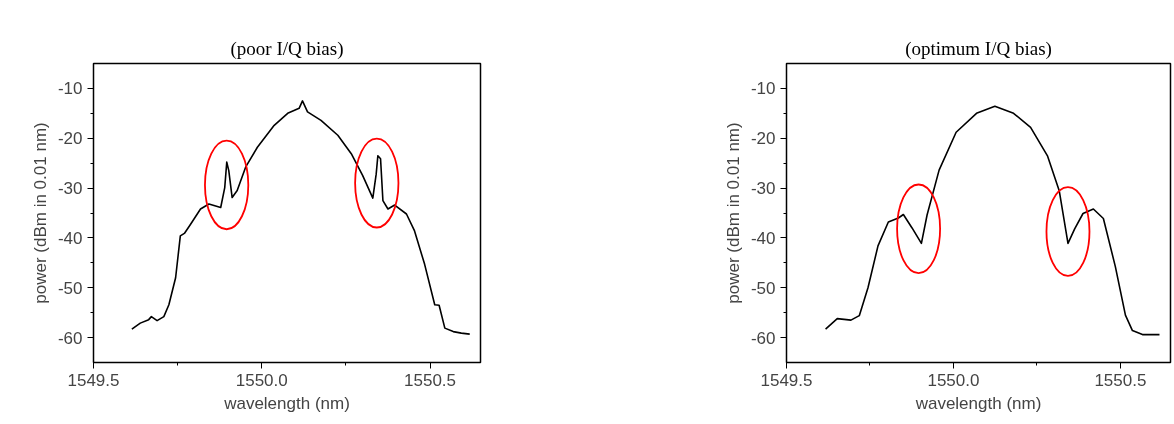 The image size is (1174, 424). I want to click on chart-title: (poor I/Q bias), so click(287, 48).